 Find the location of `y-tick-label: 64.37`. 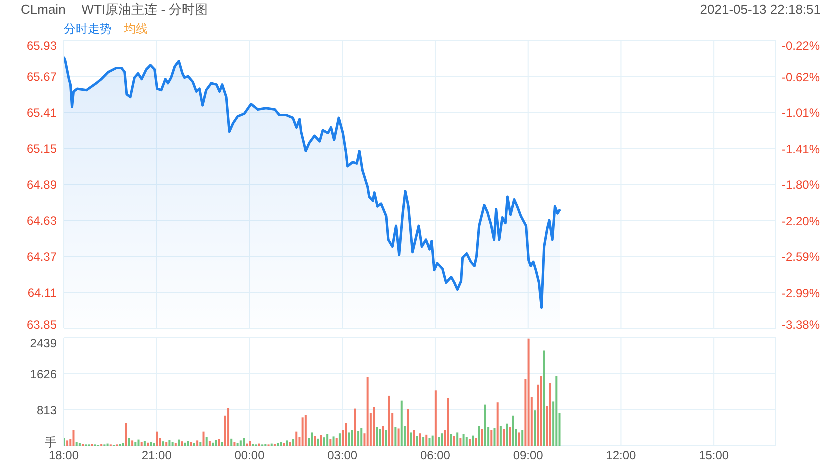

y-tick-label: 64.37 is located at coordinates (42, 257).